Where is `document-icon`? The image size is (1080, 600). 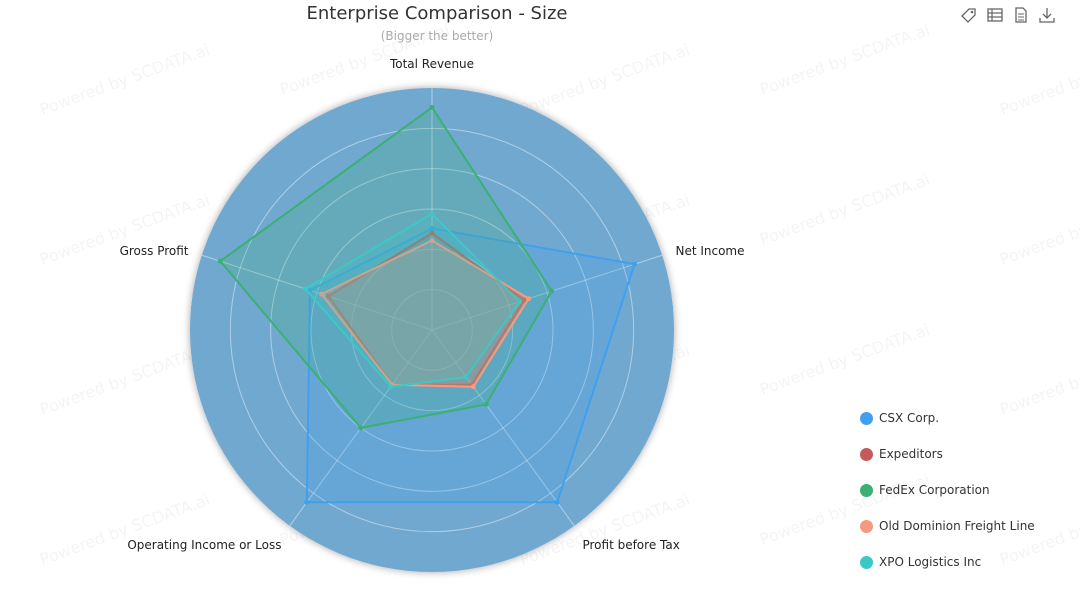 document-icon is located at coordinates (1021, 15).